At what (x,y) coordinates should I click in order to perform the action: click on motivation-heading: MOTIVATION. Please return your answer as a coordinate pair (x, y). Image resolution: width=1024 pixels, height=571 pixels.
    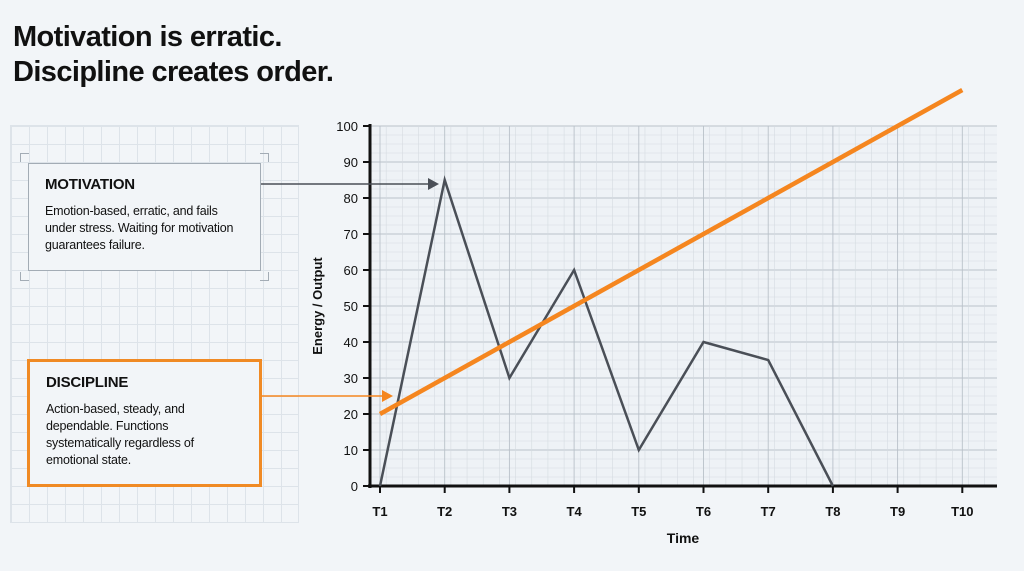
    Looking at the image, I should click on (90, 184).